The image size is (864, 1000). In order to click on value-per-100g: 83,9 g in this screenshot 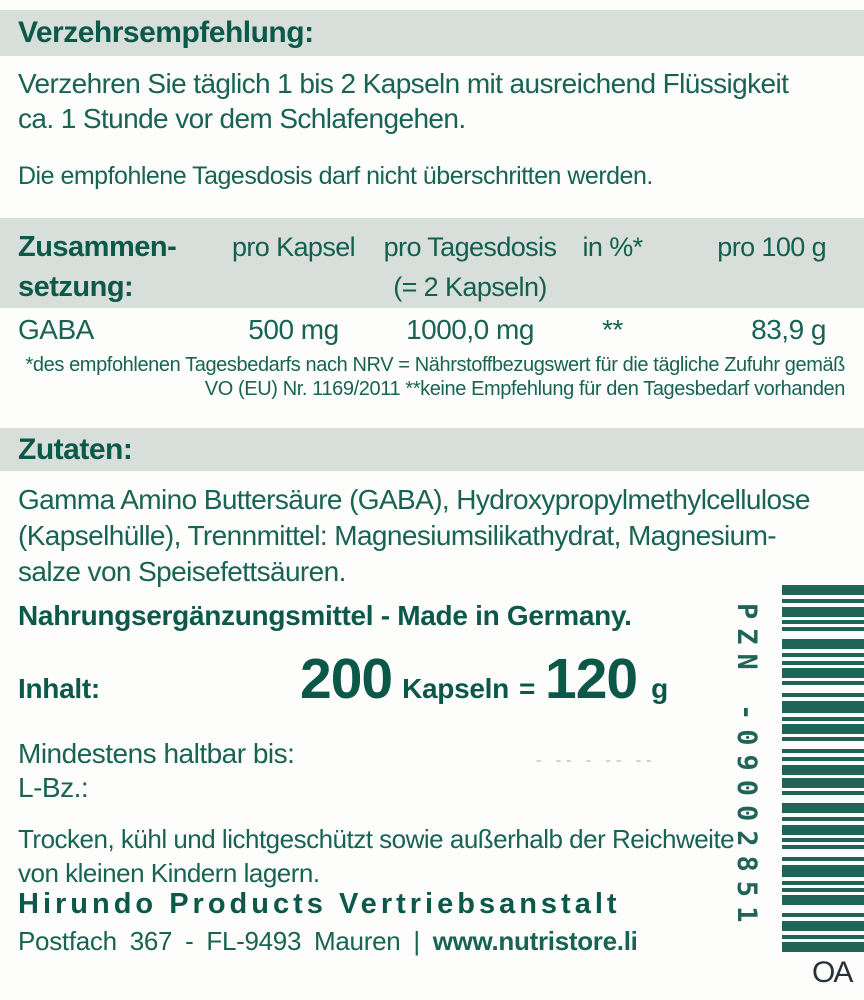, I will do `click(788, 329)`.